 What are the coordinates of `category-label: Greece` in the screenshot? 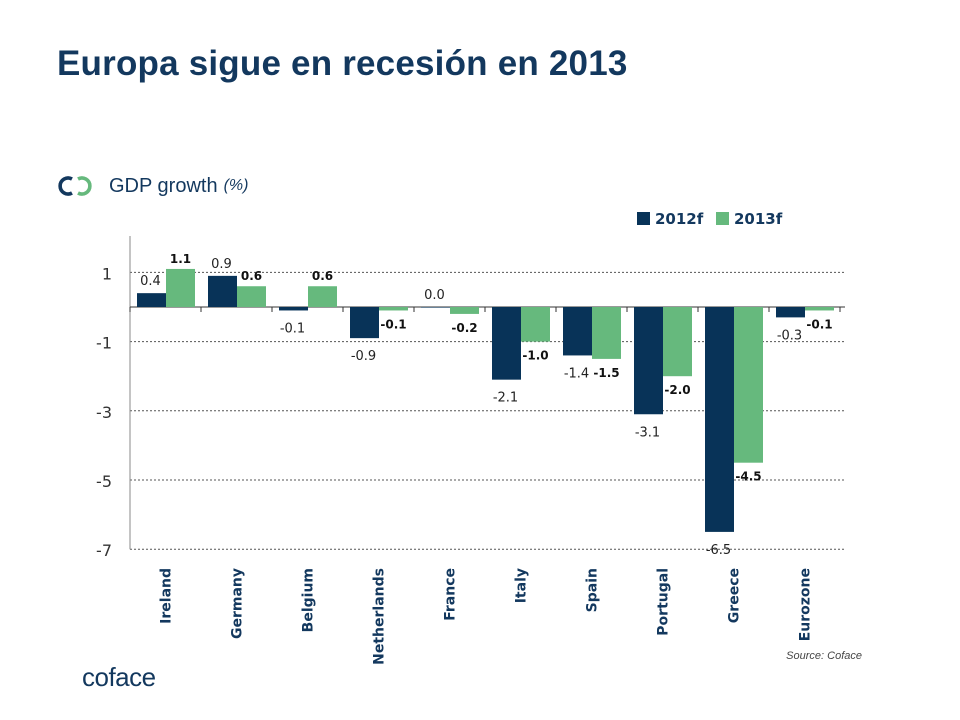 It's located at (735, 595).